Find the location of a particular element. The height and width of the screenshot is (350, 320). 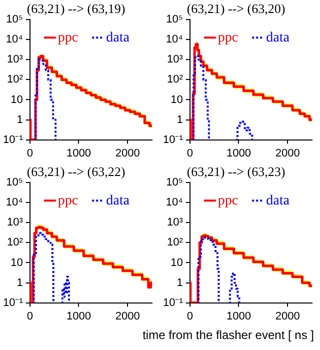

chart-title: (63,21) --> (63,23) is located at coordinates (236, 172).